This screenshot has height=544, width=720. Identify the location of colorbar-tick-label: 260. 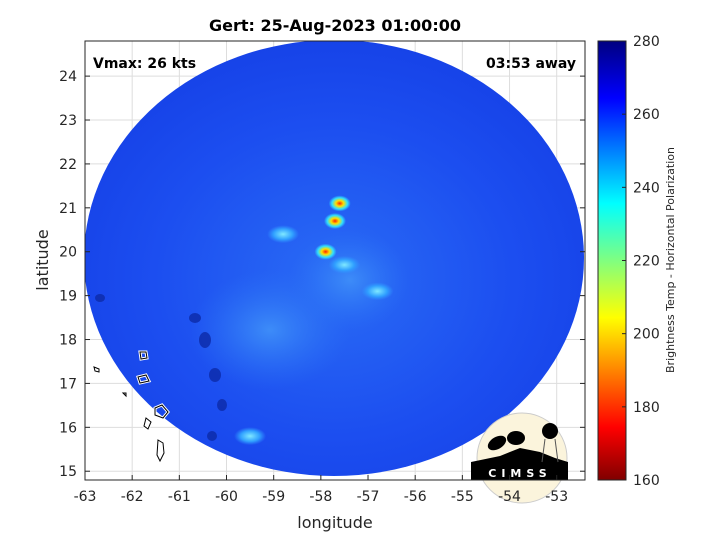
(646, 115).